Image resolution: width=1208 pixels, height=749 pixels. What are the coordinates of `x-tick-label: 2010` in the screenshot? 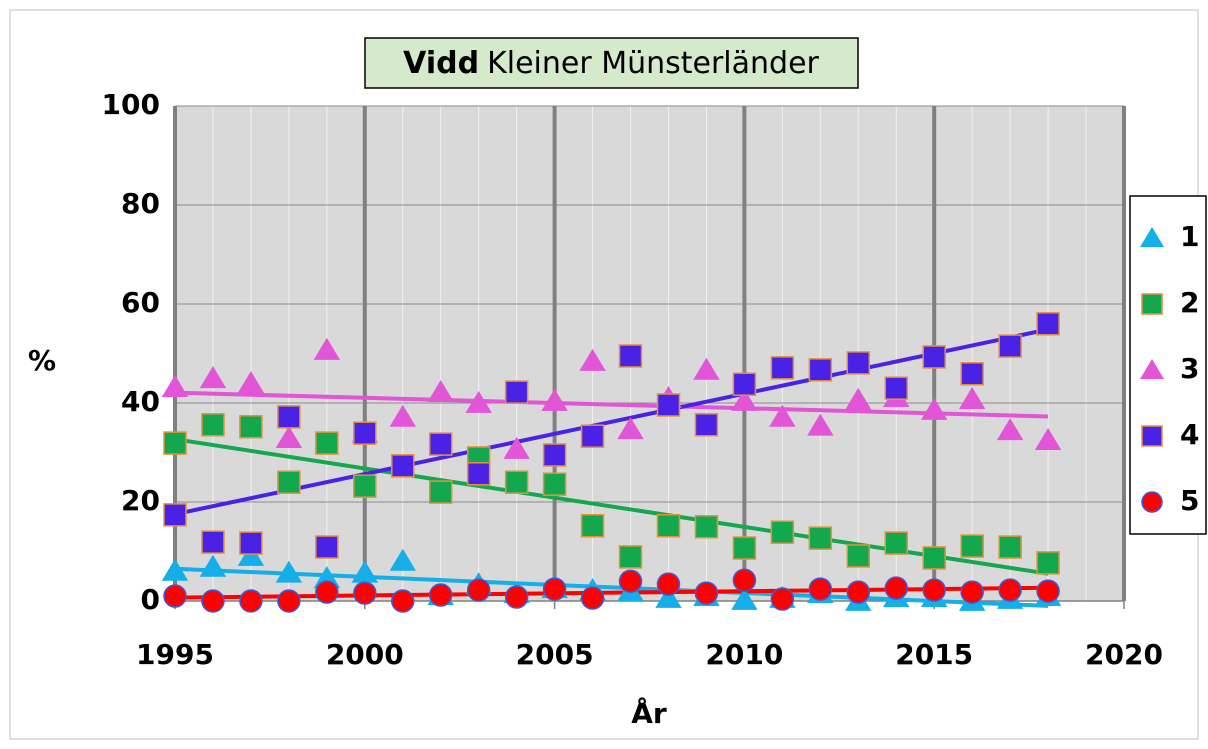 It's located at (744, 654).